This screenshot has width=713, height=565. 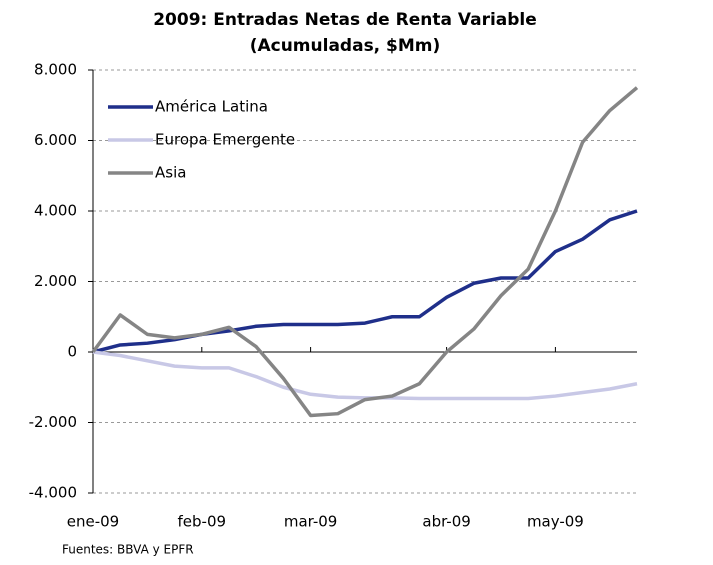 What do you see at coordinates (170, 173) in the screenshot?
I see `legend-label: Asia` at bounding box center [170, 173].